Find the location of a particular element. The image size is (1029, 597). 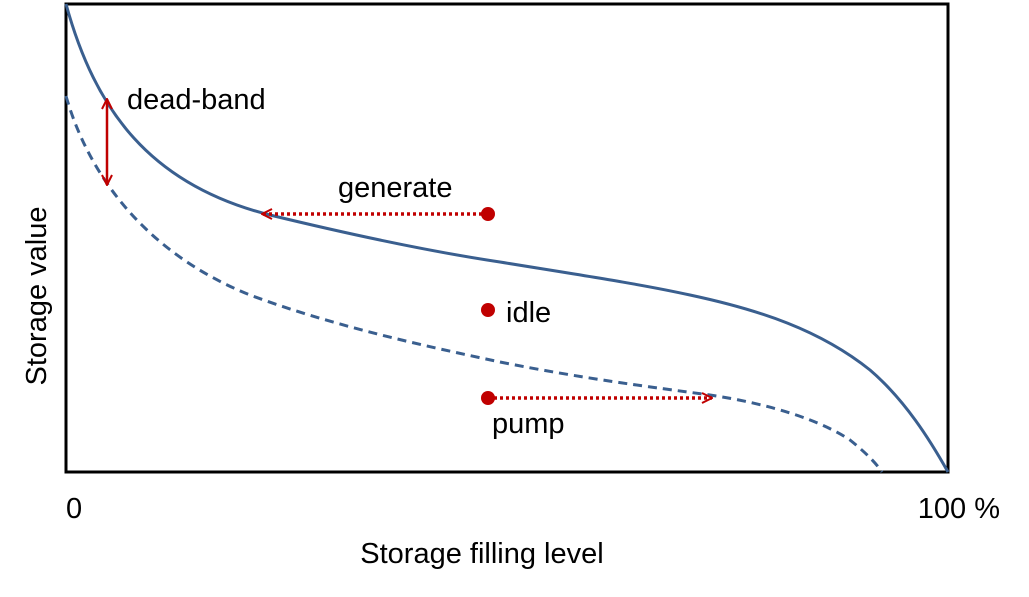

generate-label: generate is located at coordinates (395, 188).